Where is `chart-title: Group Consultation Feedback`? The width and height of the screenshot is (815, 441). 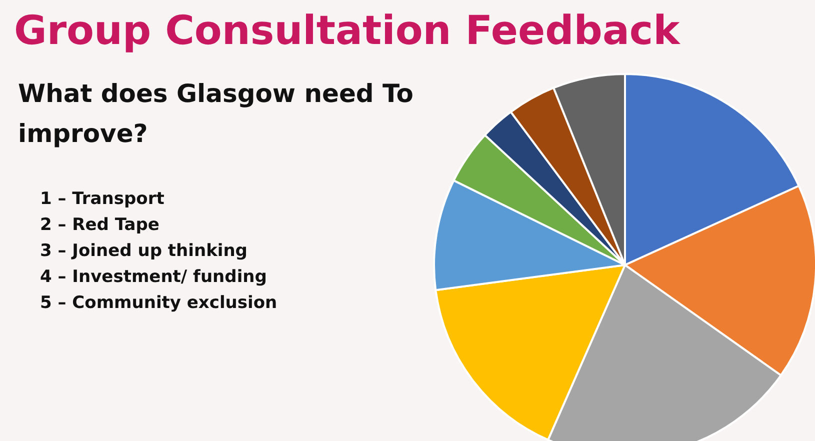 chart-title: Group Consultation Feedback is located at coordinates (347, 31).